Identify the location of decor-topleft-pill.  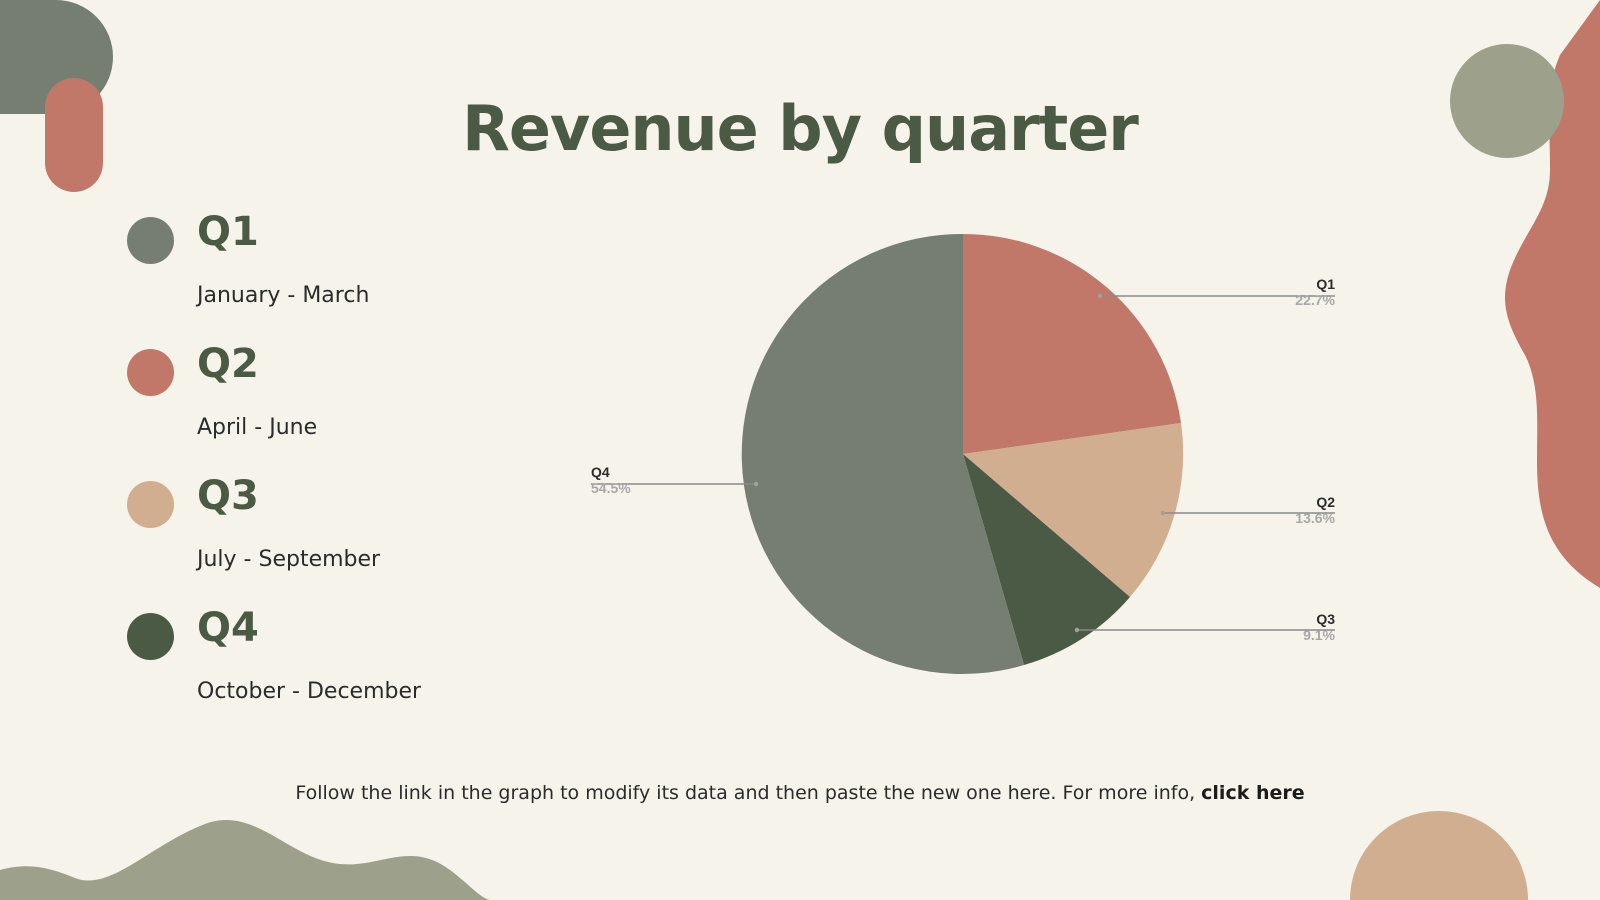
(74, 135).